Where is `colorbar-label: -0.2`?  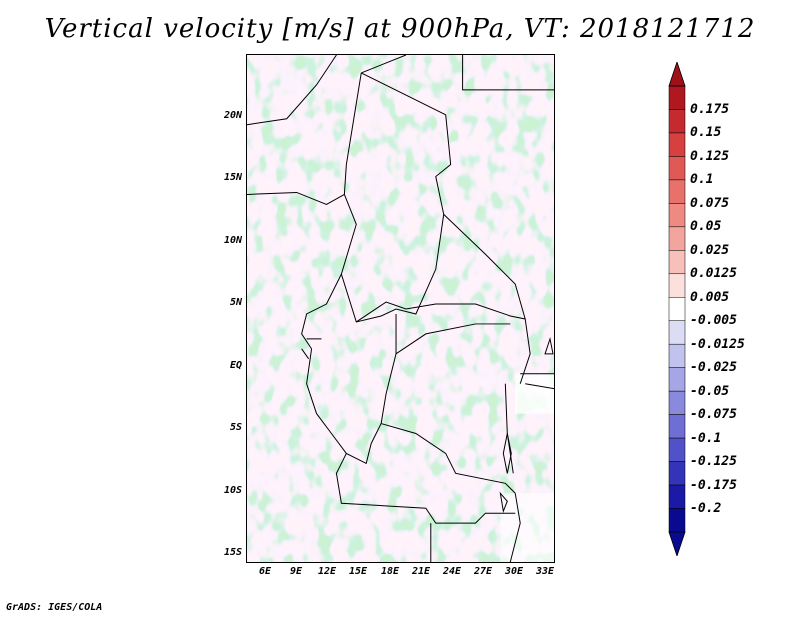
colorbar-label: -0.2 is located at coordinates (706, 509).